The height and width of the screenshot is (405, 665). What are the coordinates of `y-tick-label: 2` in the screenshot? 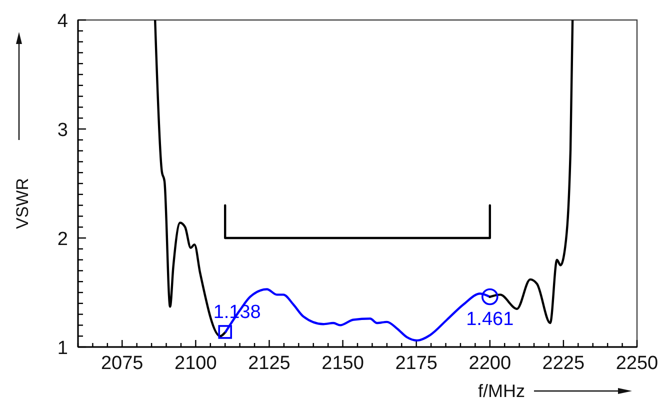 It's located at (62, 239).